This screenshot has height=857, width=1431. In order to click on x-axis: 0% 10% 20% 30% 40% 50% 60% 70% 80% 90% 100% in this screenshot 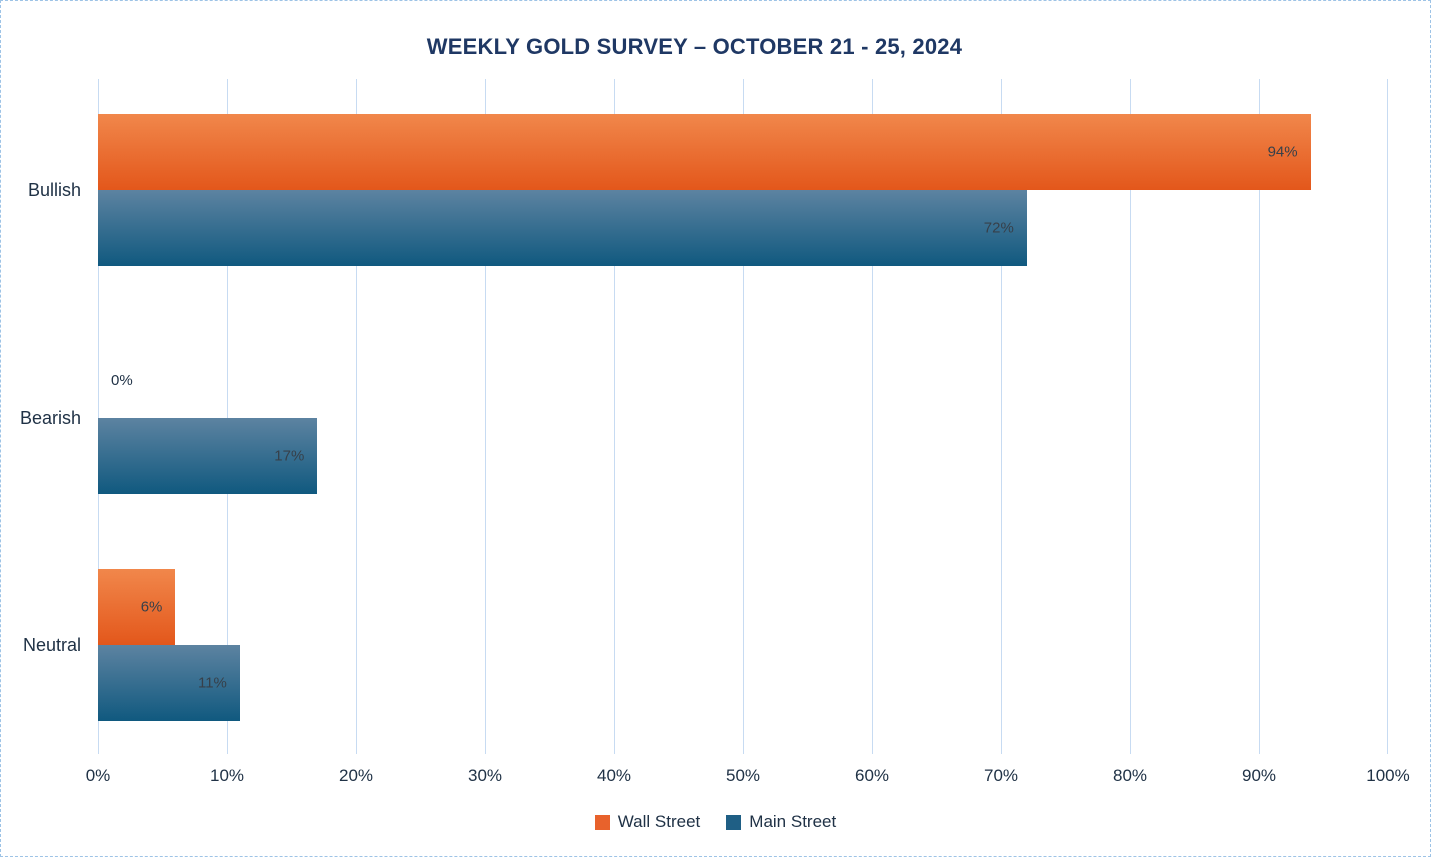, I will do `click(748, 779)`.